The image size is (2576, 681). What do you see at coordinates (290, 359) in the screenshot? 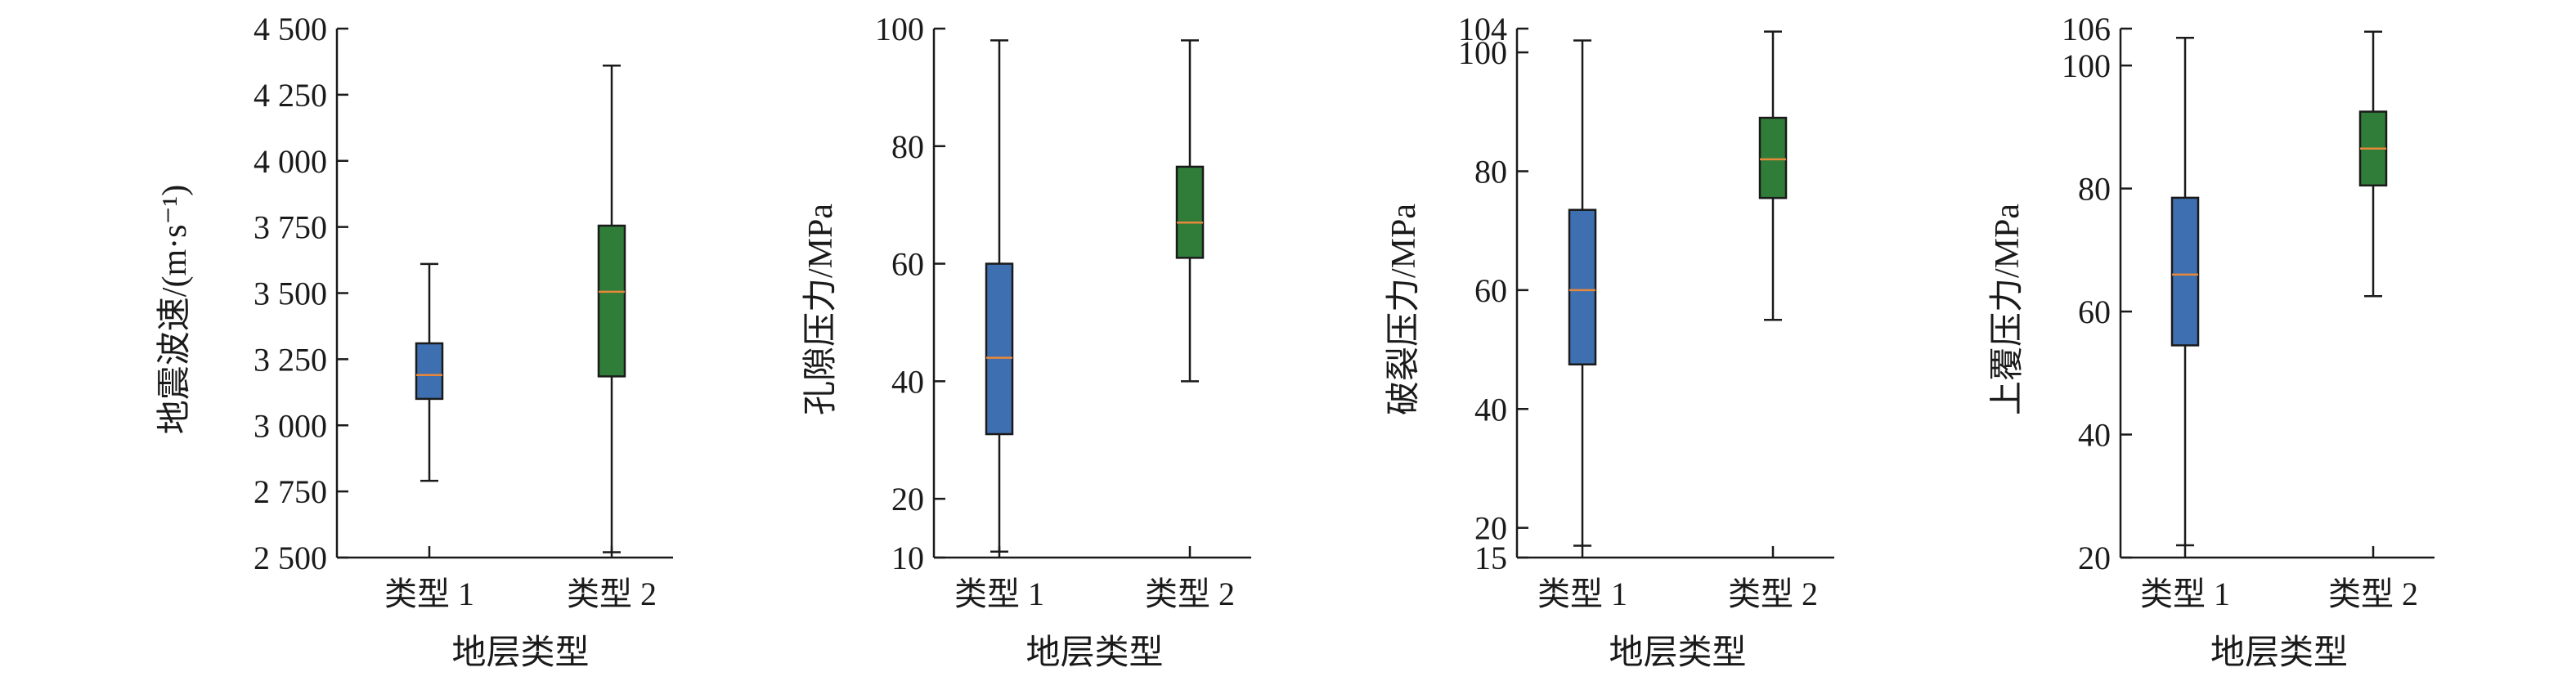
I see `y-tick-label: 3 250` at bounding box center [290, 359].